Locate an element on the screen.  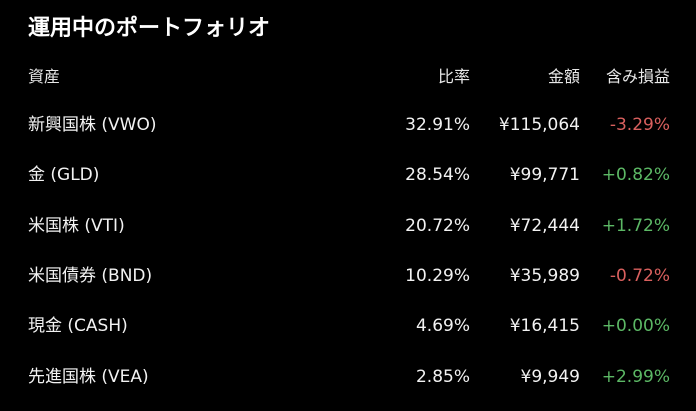
asset-amount: ¥16,415 is located at coordinates (544, 326).